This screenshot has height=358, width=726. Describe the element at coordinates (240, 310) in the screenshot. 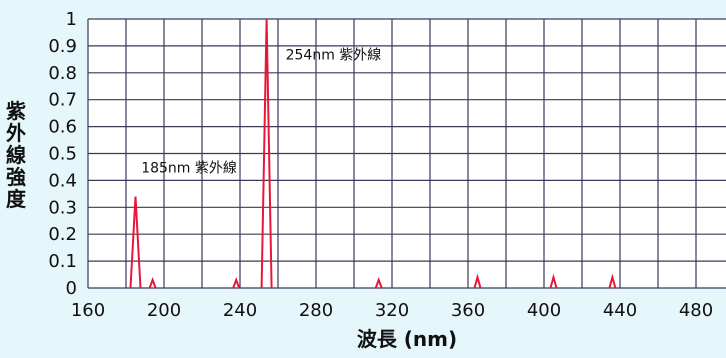

I see `x-tick-label: 240` at that location.